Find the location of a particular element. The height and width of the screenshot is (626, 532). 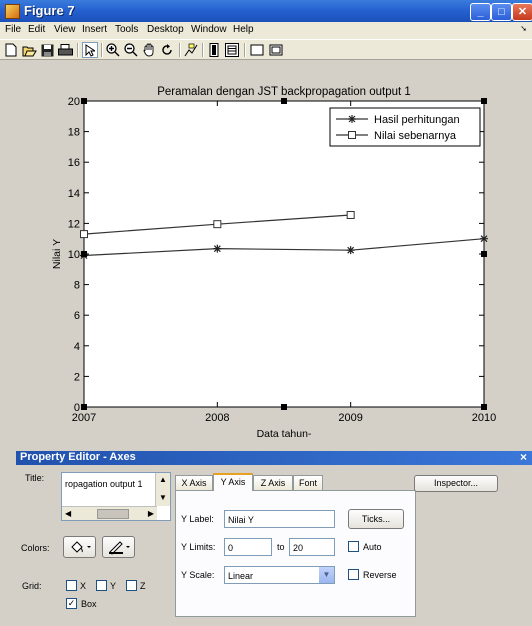

tab-x-axis: X Axis is located at coordinates (194, 482).